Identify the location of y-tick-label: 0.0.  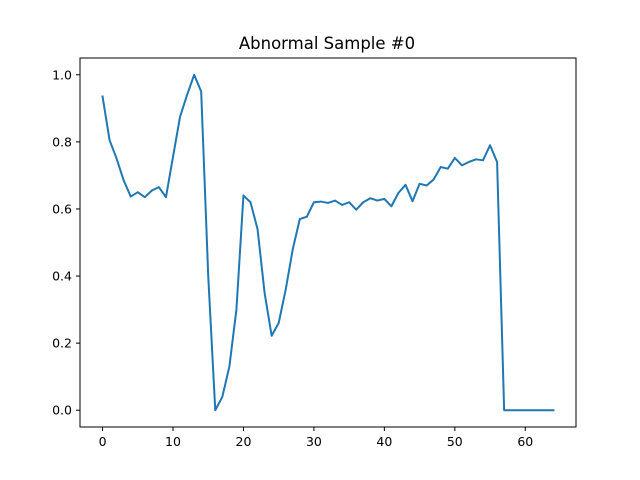
(62, 410).